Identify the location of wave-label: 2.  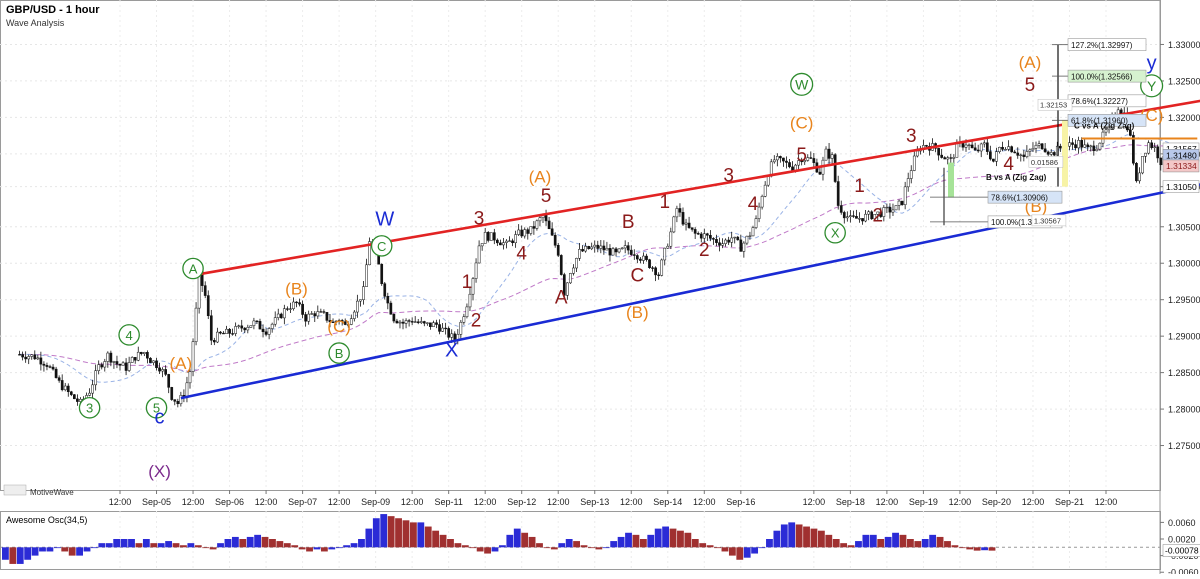
(877, 216).